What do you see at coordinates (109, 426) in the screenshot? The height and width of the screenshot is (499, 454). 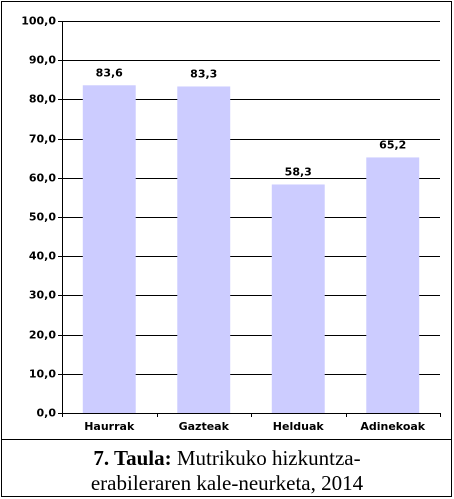 I see `x-tick-label: Haurrak` at bounding box center [109, 426].